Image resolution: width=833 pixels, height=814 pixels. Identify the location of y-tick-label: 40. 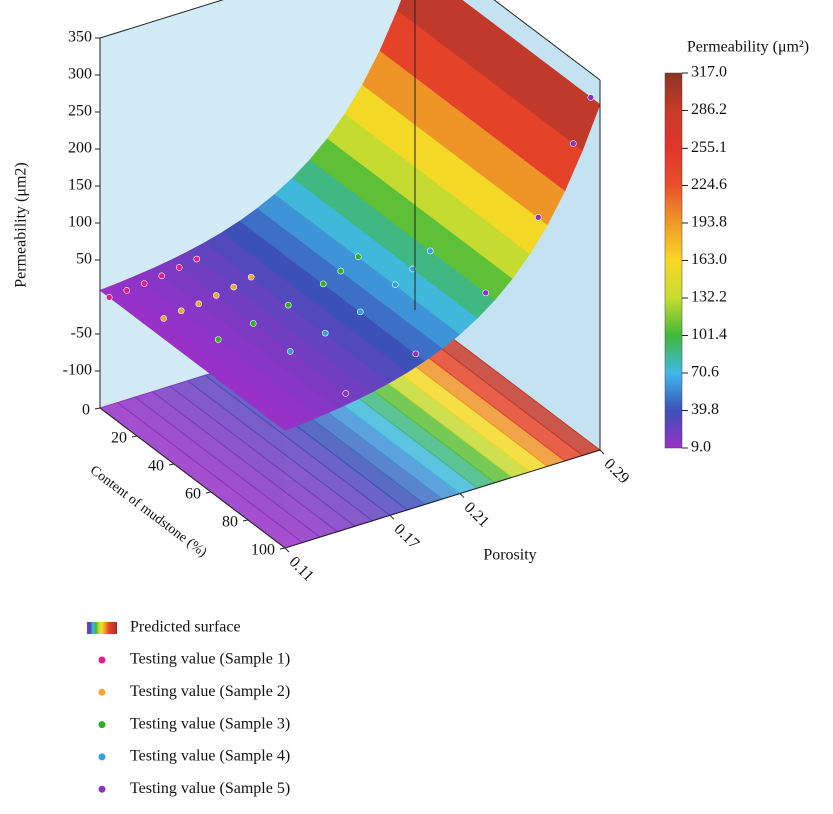
(156, 466).